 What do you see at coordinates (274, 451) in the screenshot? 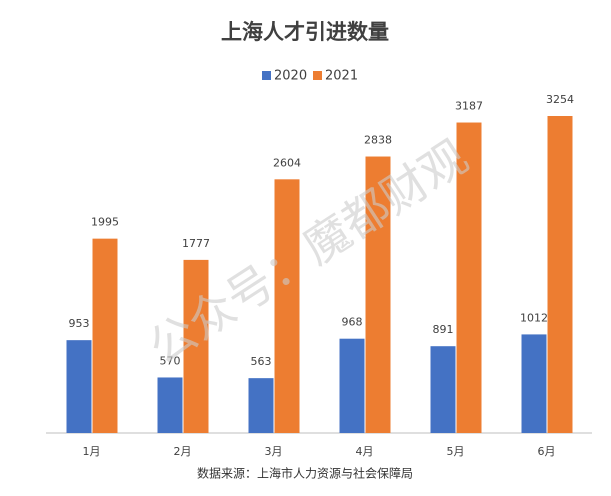
I see `x-tick-label: 3月` at bounding box center [274, 451].